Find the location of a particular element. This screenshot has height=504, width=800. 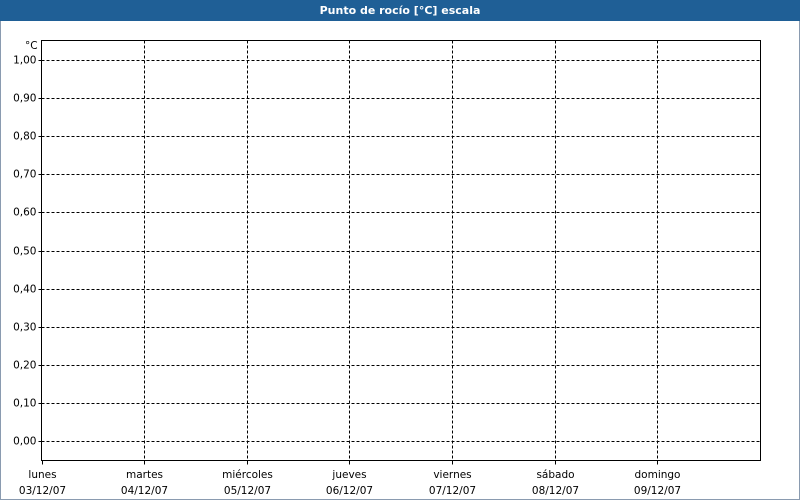

x-tick-label: miércoles is located at coordinates (247, 475).